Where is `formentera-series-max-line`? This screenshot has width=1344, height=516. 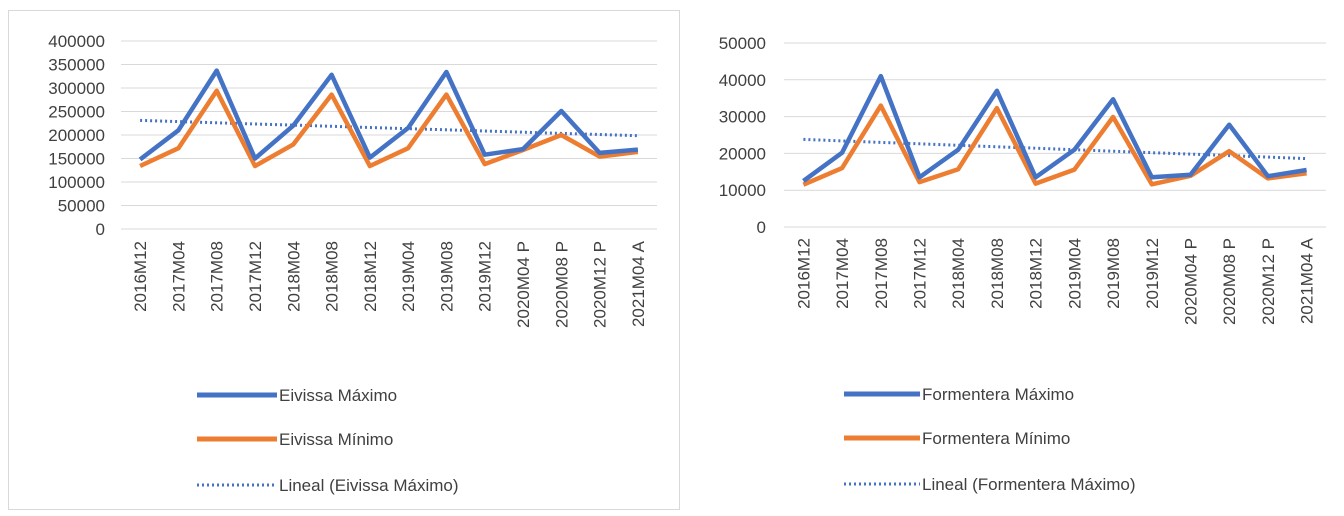
formentera-series-max-line is located at coordinates (1054, 128).